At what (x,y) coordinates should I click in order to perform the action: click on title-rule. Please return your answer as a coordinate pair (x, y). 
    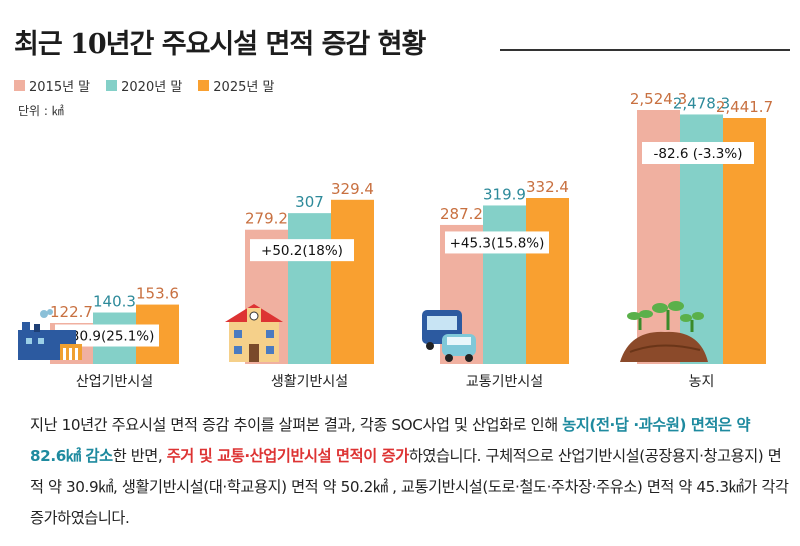
    Looking at the image, I should click on (645, 50).